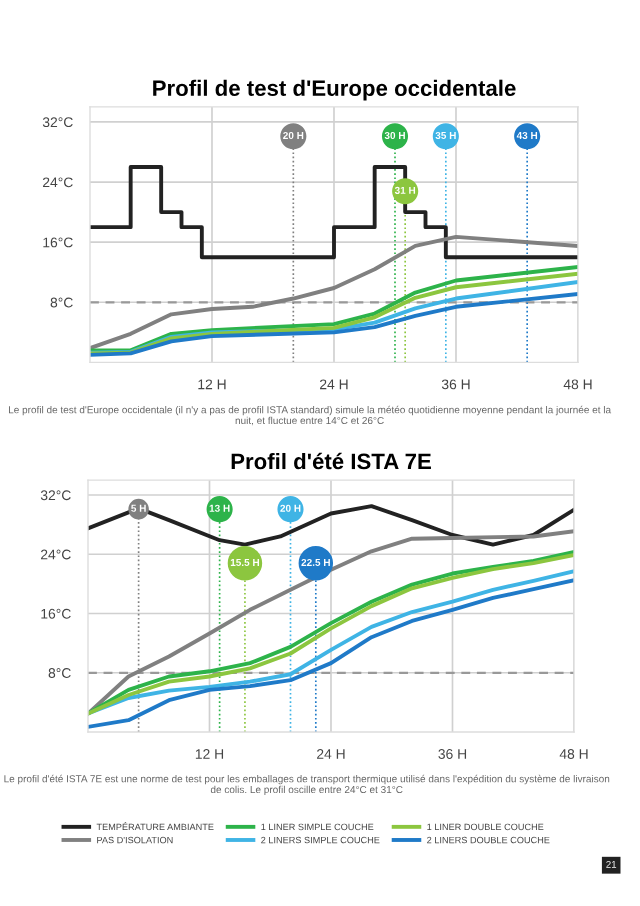 This screenshot has height=906, width=640. I want to click on chart-title: Profil de test d'Europe occidentale, so click(334, 90).